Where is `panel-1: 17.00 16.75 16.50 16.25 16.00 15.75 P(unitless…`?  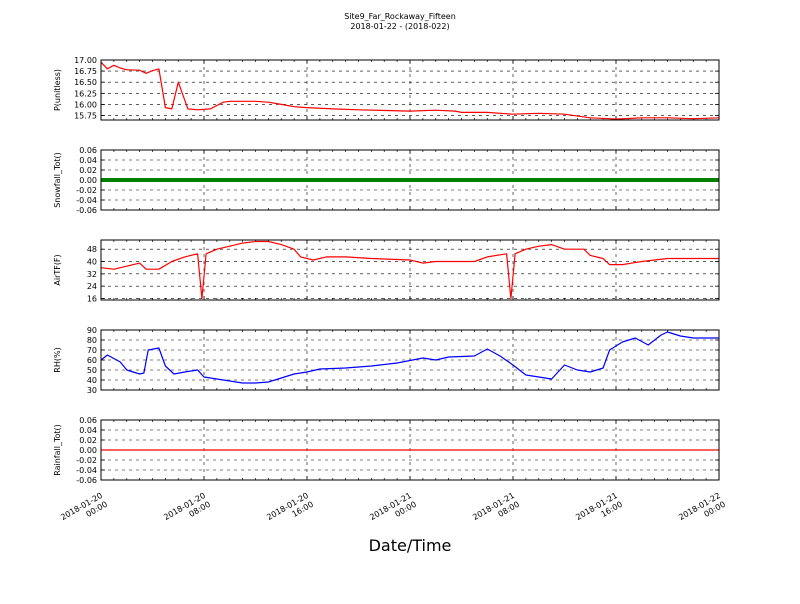 panel-1: 17.00 16.75 16.50 16.25 16.00 15.75 P(unitless… is located at coordinates (386, 88).